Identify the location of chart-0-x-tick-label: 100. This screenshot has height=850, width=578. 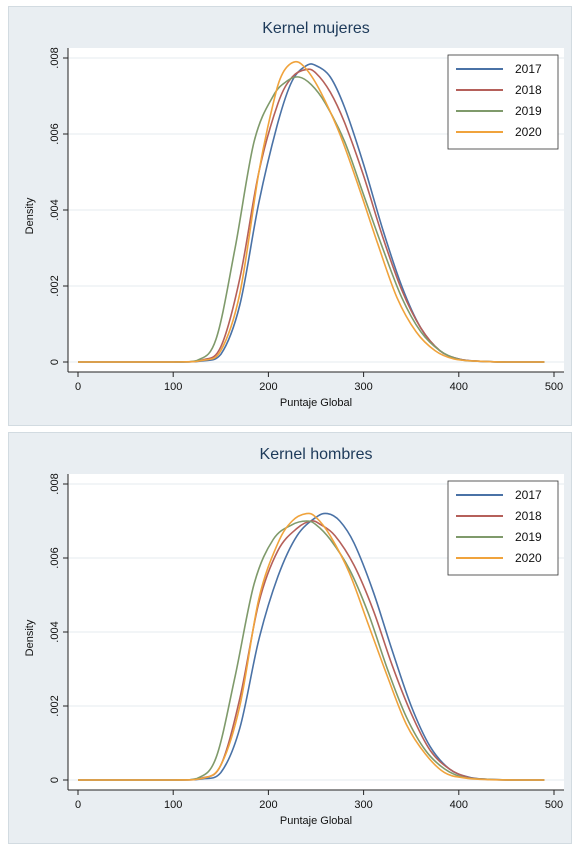
(173, 387).